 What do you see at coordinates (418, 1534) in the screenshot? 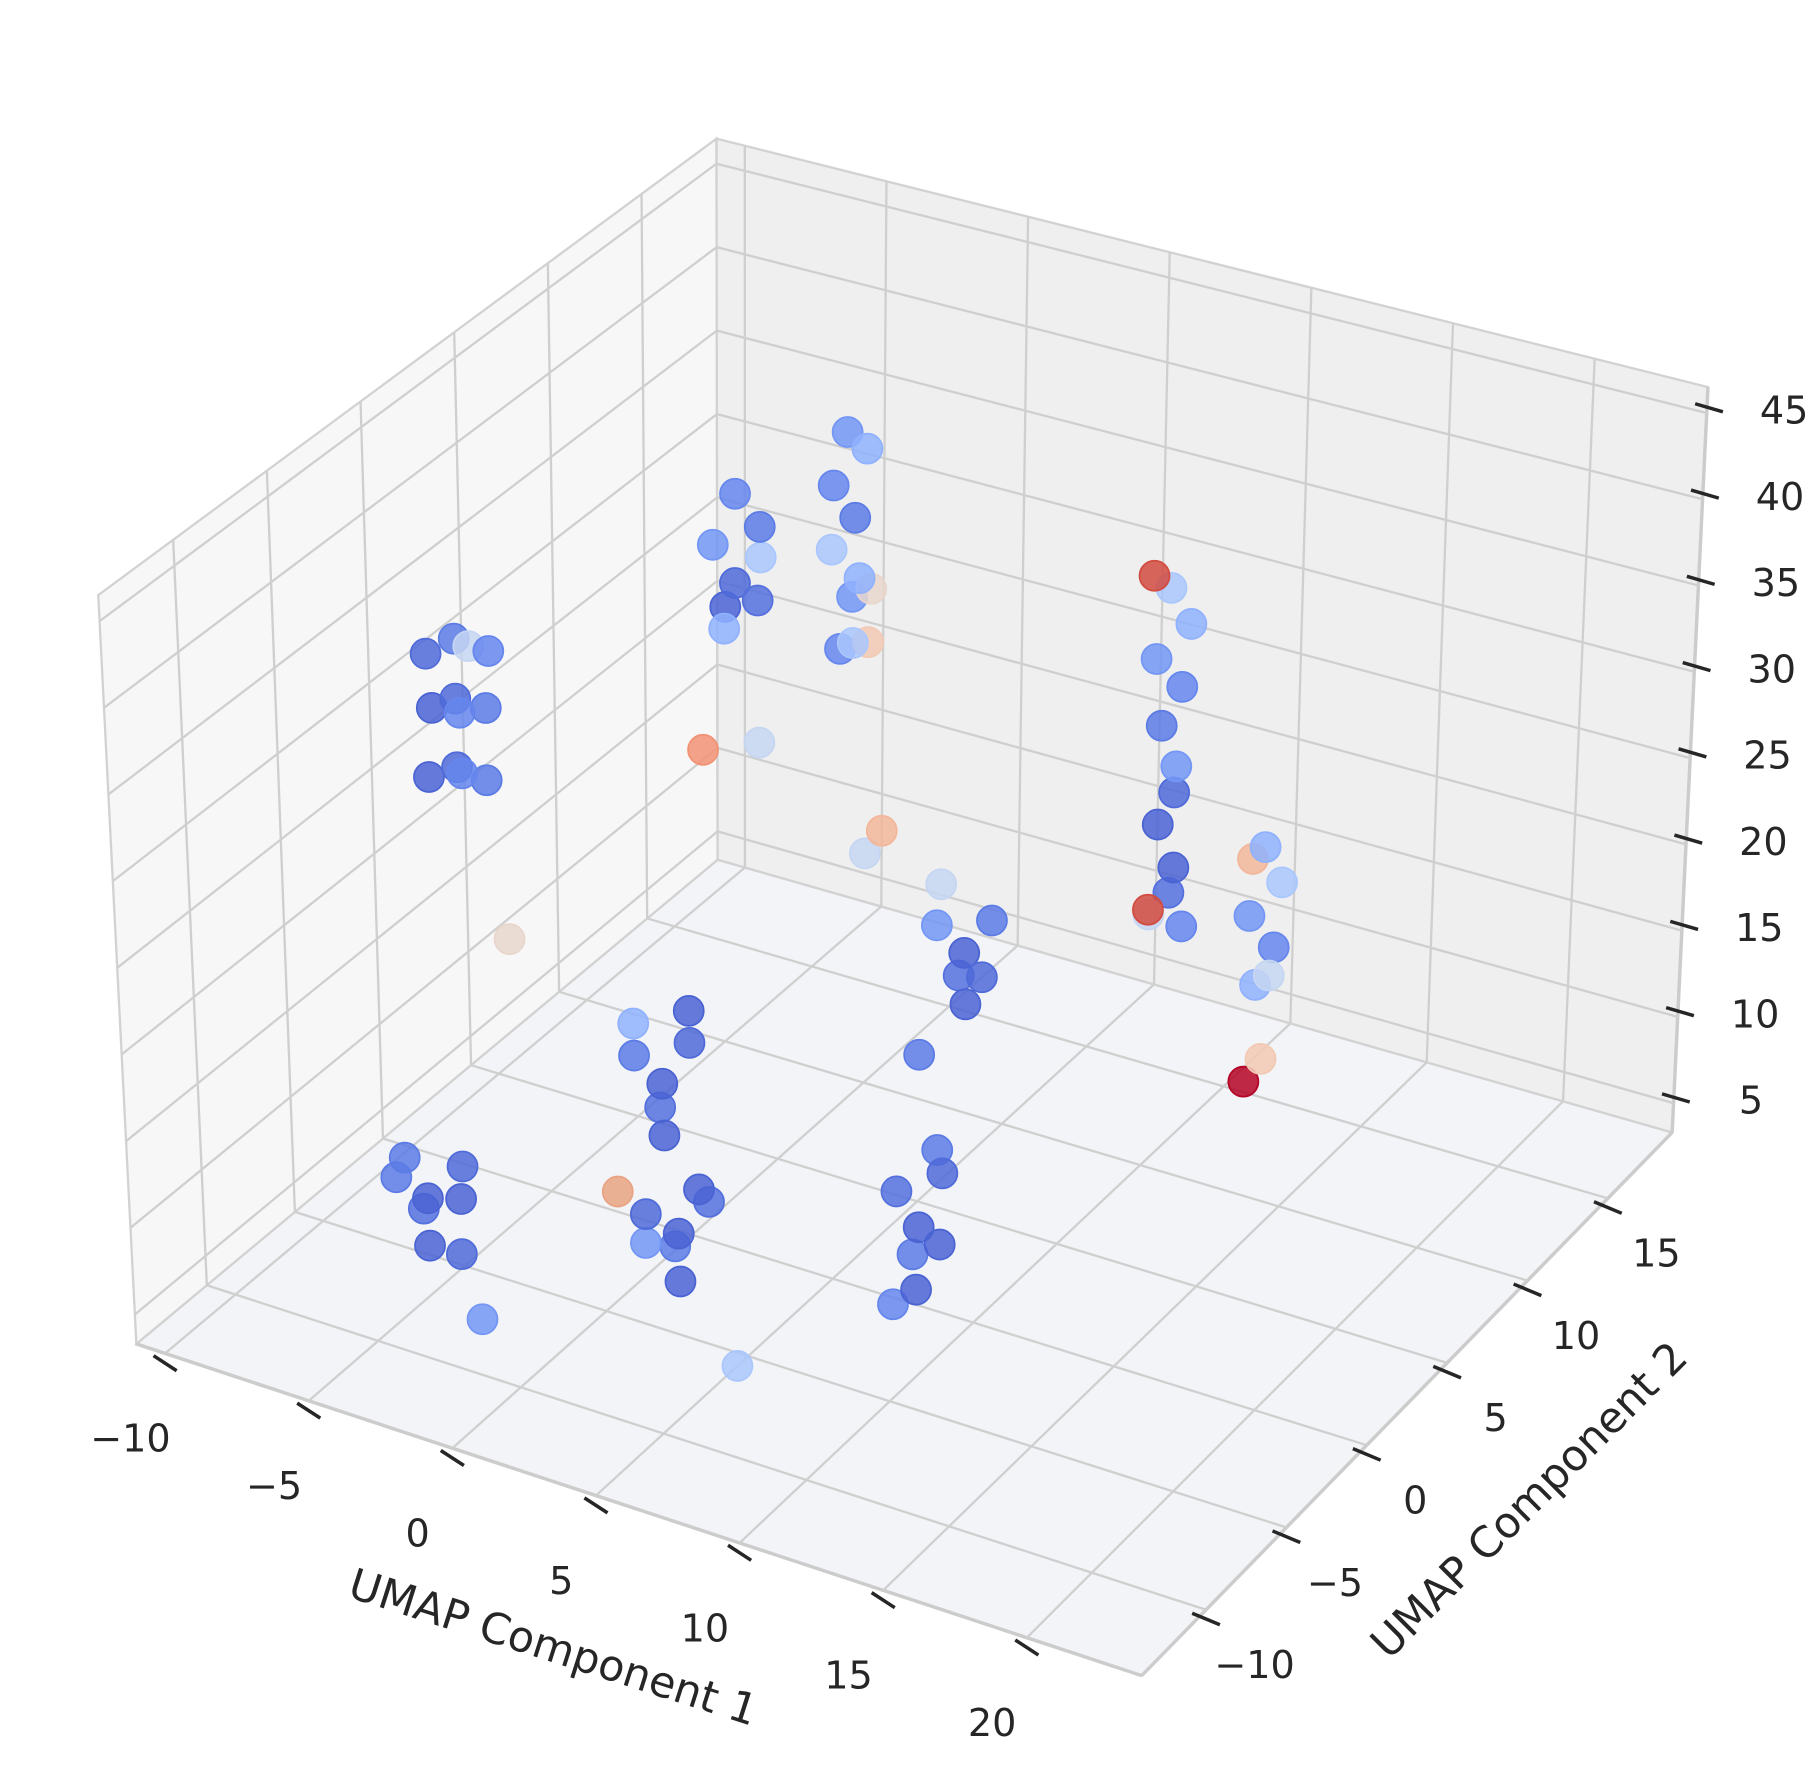
I see `tick-label: 0` at bounding box center [418, 1534].